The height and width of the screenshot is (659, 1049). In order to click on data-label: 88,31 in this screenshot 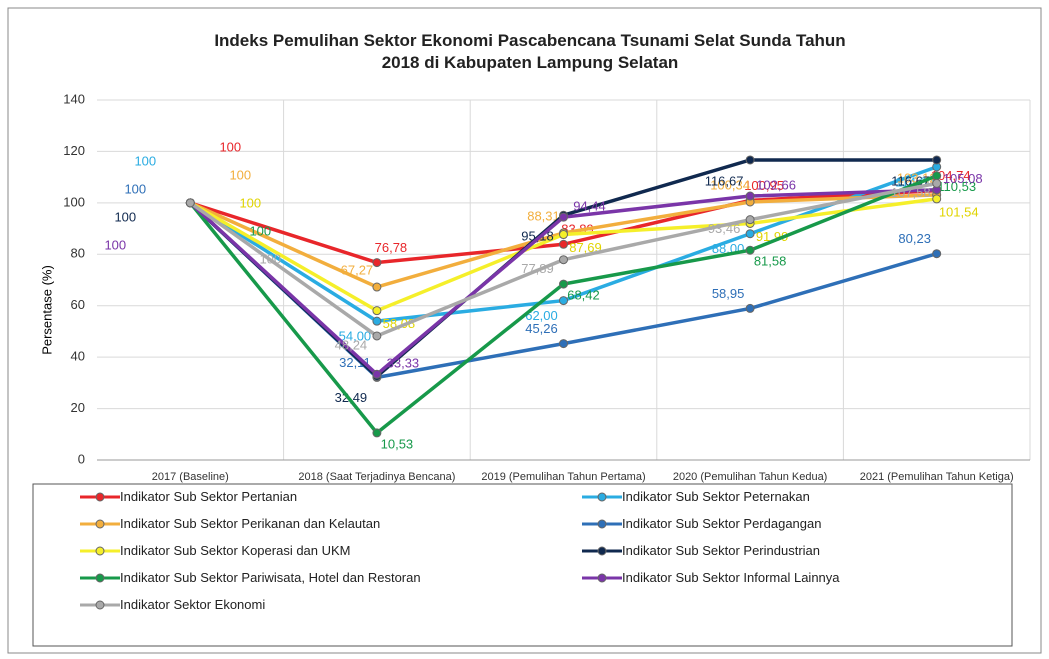, I will do `click(543, 215)`.